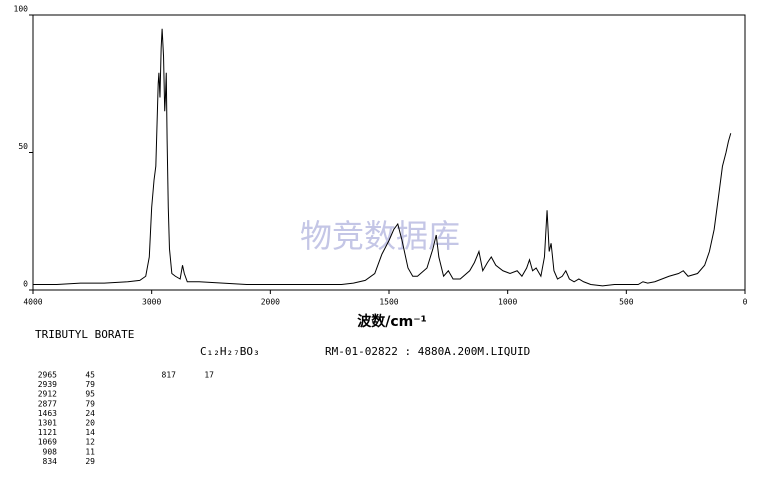 The width and height of the screenshot is (761, 477). What do you see at coordinates (90, 442) in the screenshot?
I see `peak-intensity: 12` at bounding box center [90, 442].